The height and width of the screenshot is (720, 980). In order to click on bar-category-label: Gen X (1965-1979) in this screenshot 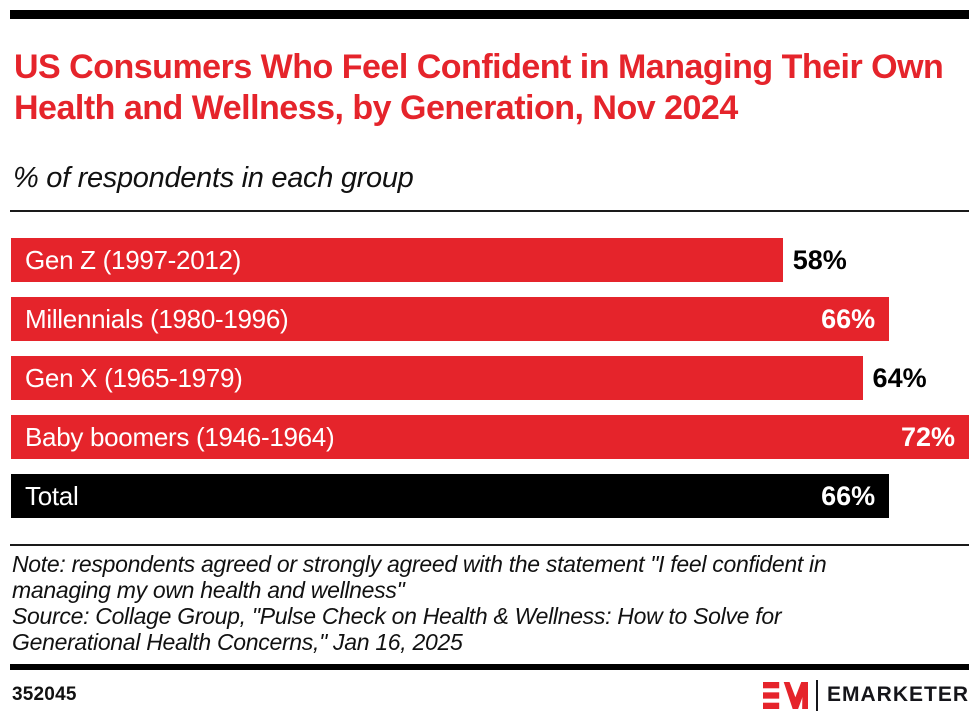, I will do `click(134, 377)`.